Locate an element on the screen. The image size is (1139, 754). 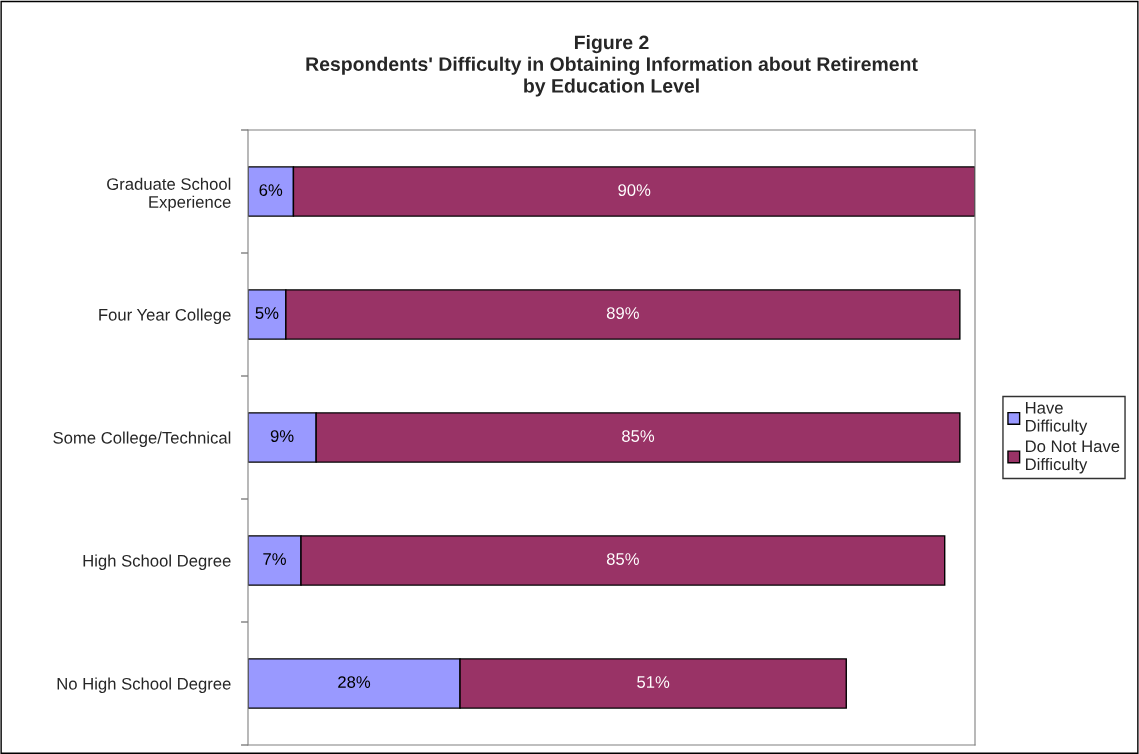
y-tick-label: Graduate School Experience is located at coordinates (169, 194).